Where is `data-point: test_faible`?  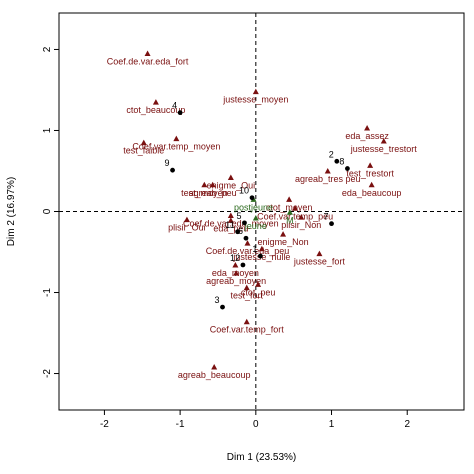
data-point: test_faible is located at coordinates (143, 147).